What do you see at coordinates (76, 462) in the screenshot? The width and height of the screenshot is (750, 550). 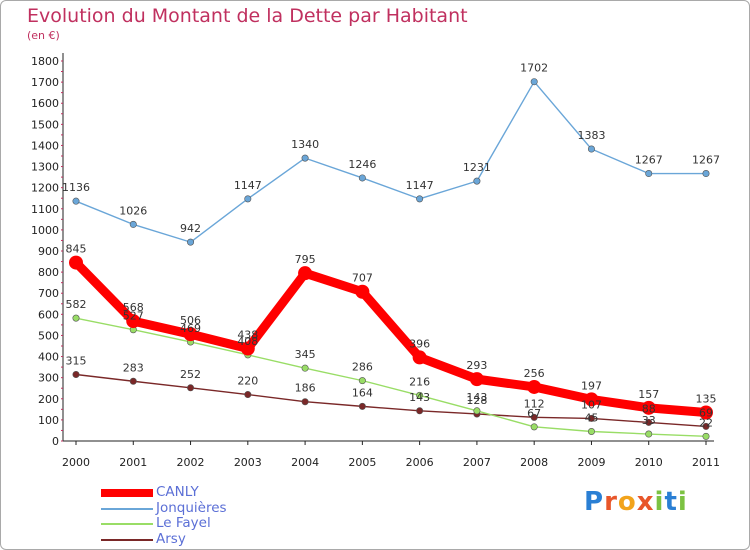 I see `x-tick-label: 2000` at bounding box center [76, 462].